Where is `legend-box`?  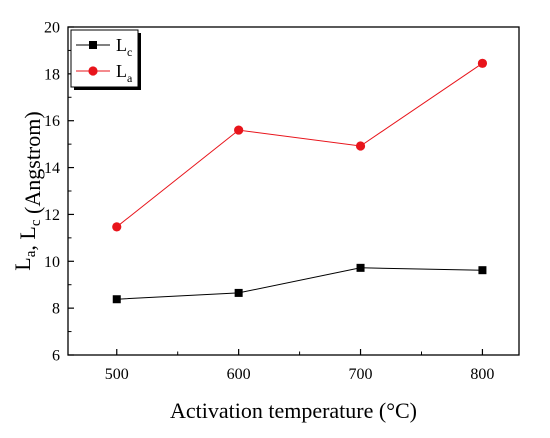
legend-box is located at coordinates (104, 58).